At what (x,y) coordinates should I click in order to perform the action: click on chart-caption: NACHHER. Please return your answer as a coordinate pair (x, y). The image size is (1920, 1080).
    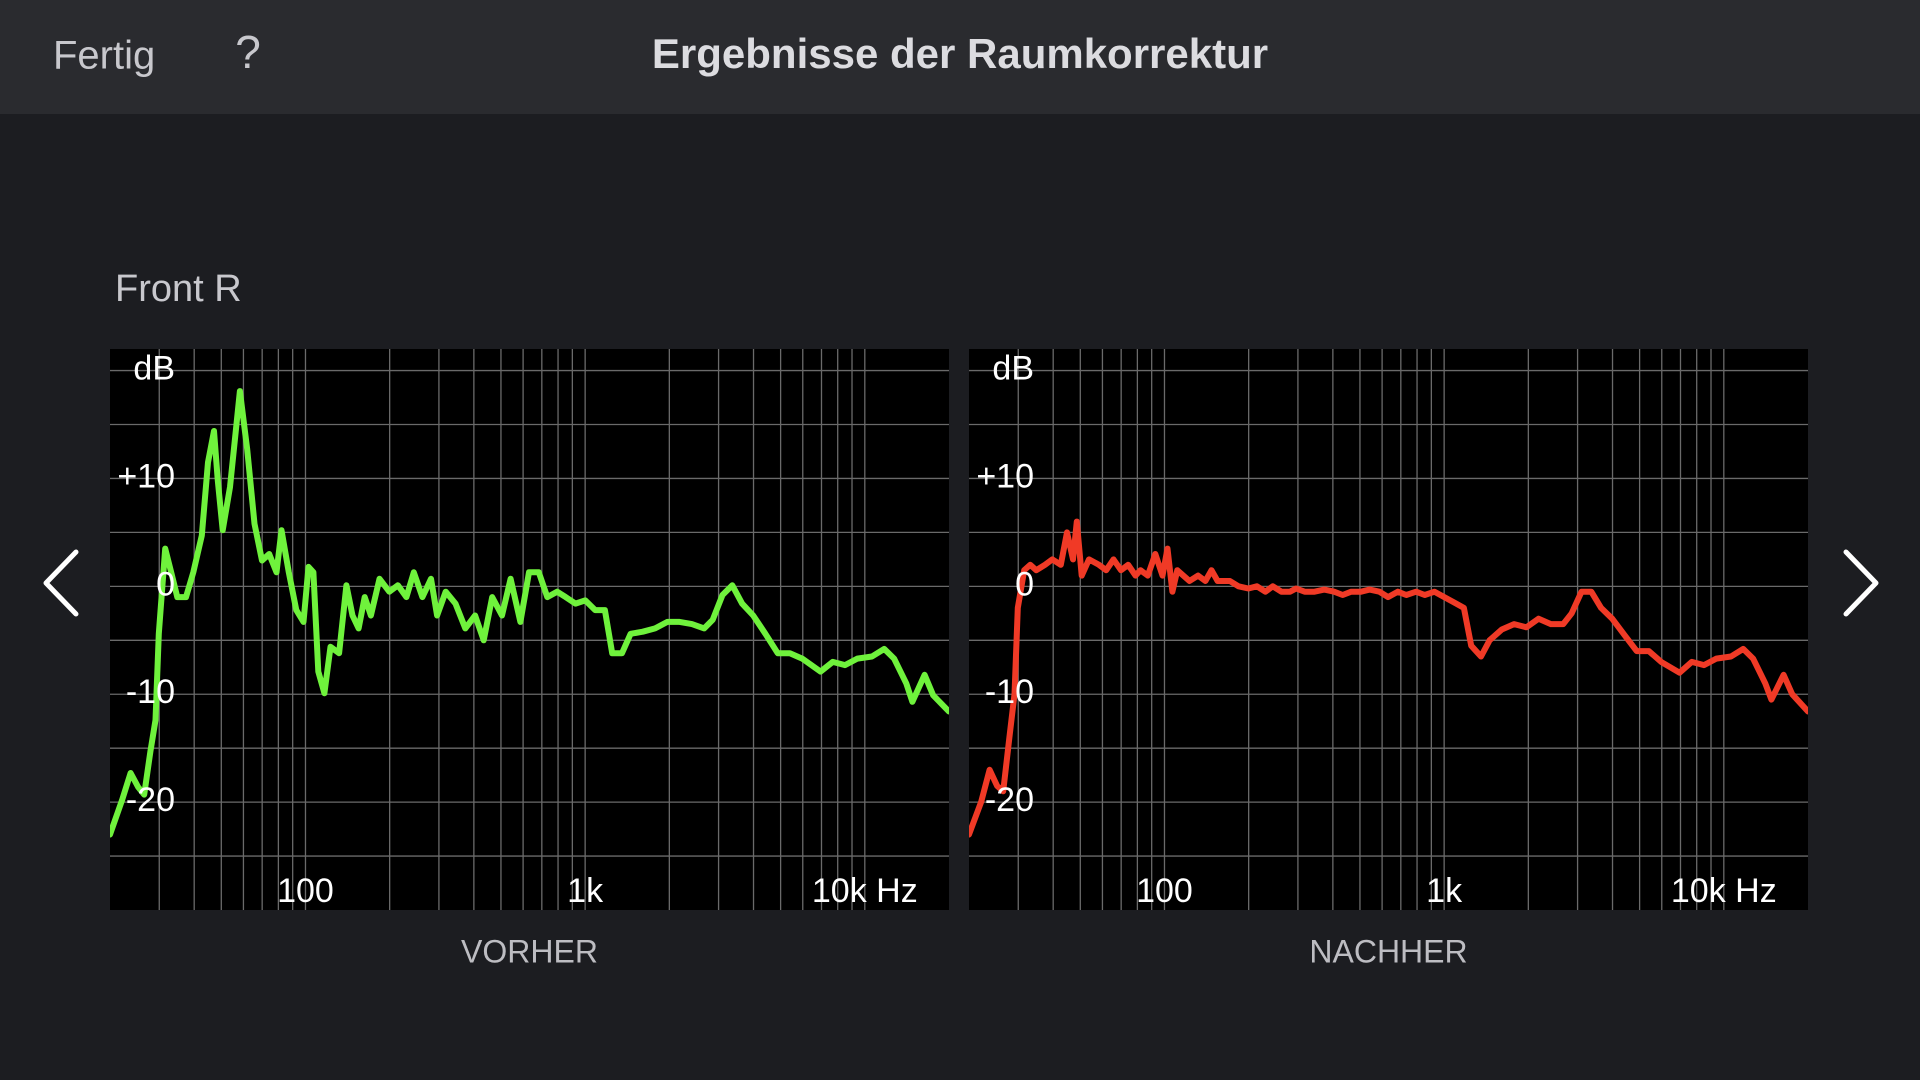
    Looking at the image, I should click on (1388, 951).